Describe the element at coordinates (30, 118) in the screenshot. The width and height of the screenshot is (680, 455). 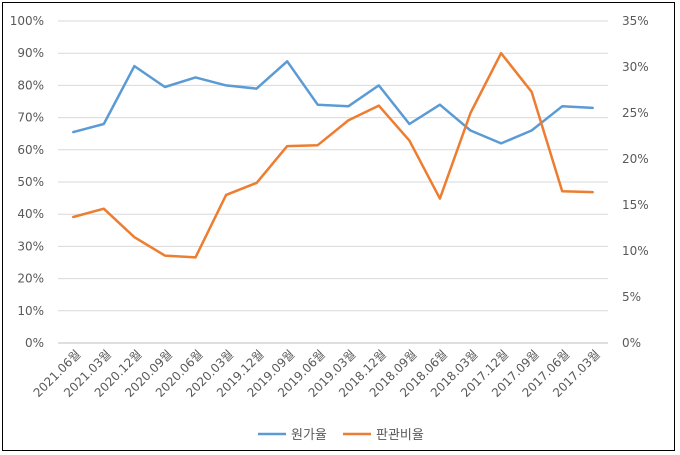
I see `y-left-tick-label: 70%` at that location.